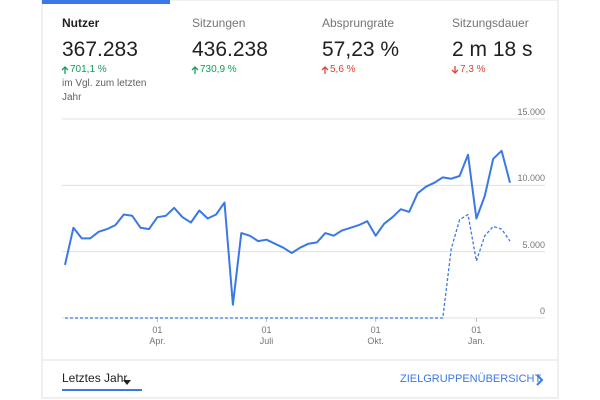  Describe the element at coordinates (100, 49) in the screenshot. I see `metric-value: 367.283` at that location.